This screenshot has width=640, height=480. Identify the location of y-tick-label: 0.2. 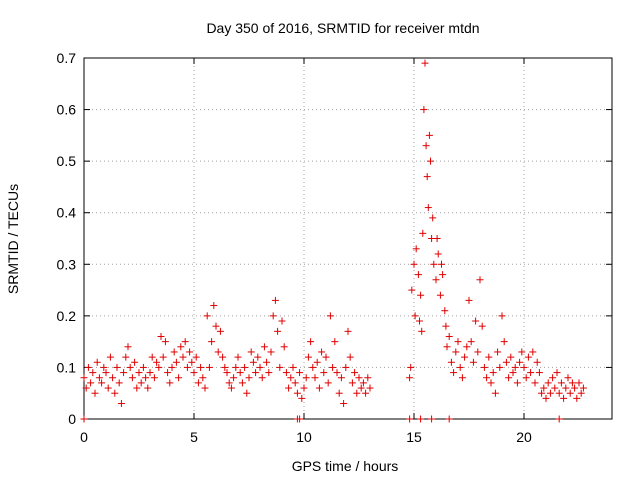
(67, 316).